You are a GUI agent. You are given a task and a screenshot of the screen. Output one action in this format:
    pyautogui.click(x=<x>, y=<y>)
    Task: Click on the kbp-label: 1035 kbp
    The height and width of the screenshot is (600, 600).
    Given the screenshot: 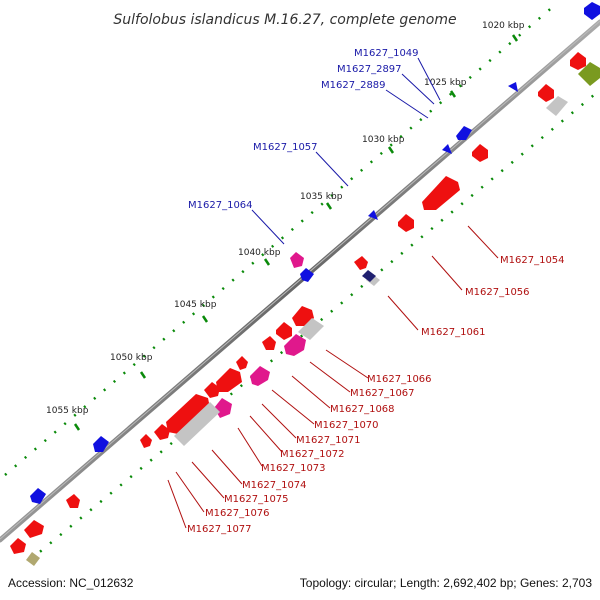 What is the action you would take?
    pyautogui.click(x=321, y=197)
    